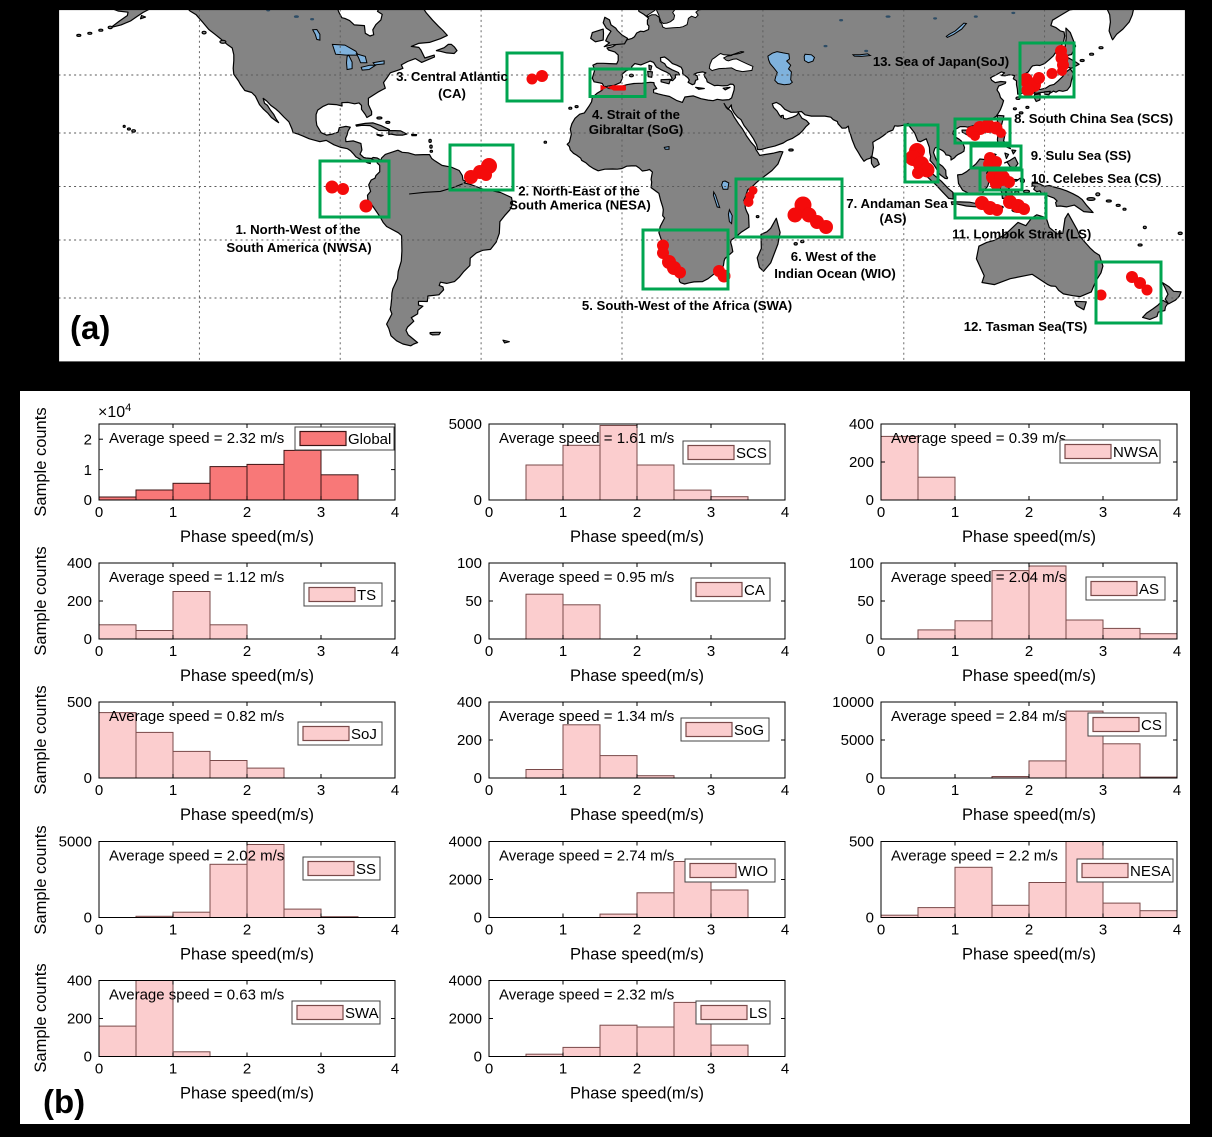  What do you see at coordinates (865, 601) in the screenshot?
I see `svg-text: 50` at bounding box center [865, 601].